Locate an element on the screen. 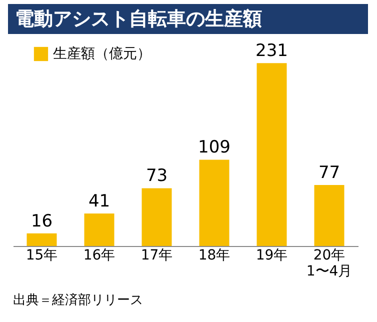 This screenshot has width=377, height=322. x-tick-label: 18年 is located at coordinates (214, 256).